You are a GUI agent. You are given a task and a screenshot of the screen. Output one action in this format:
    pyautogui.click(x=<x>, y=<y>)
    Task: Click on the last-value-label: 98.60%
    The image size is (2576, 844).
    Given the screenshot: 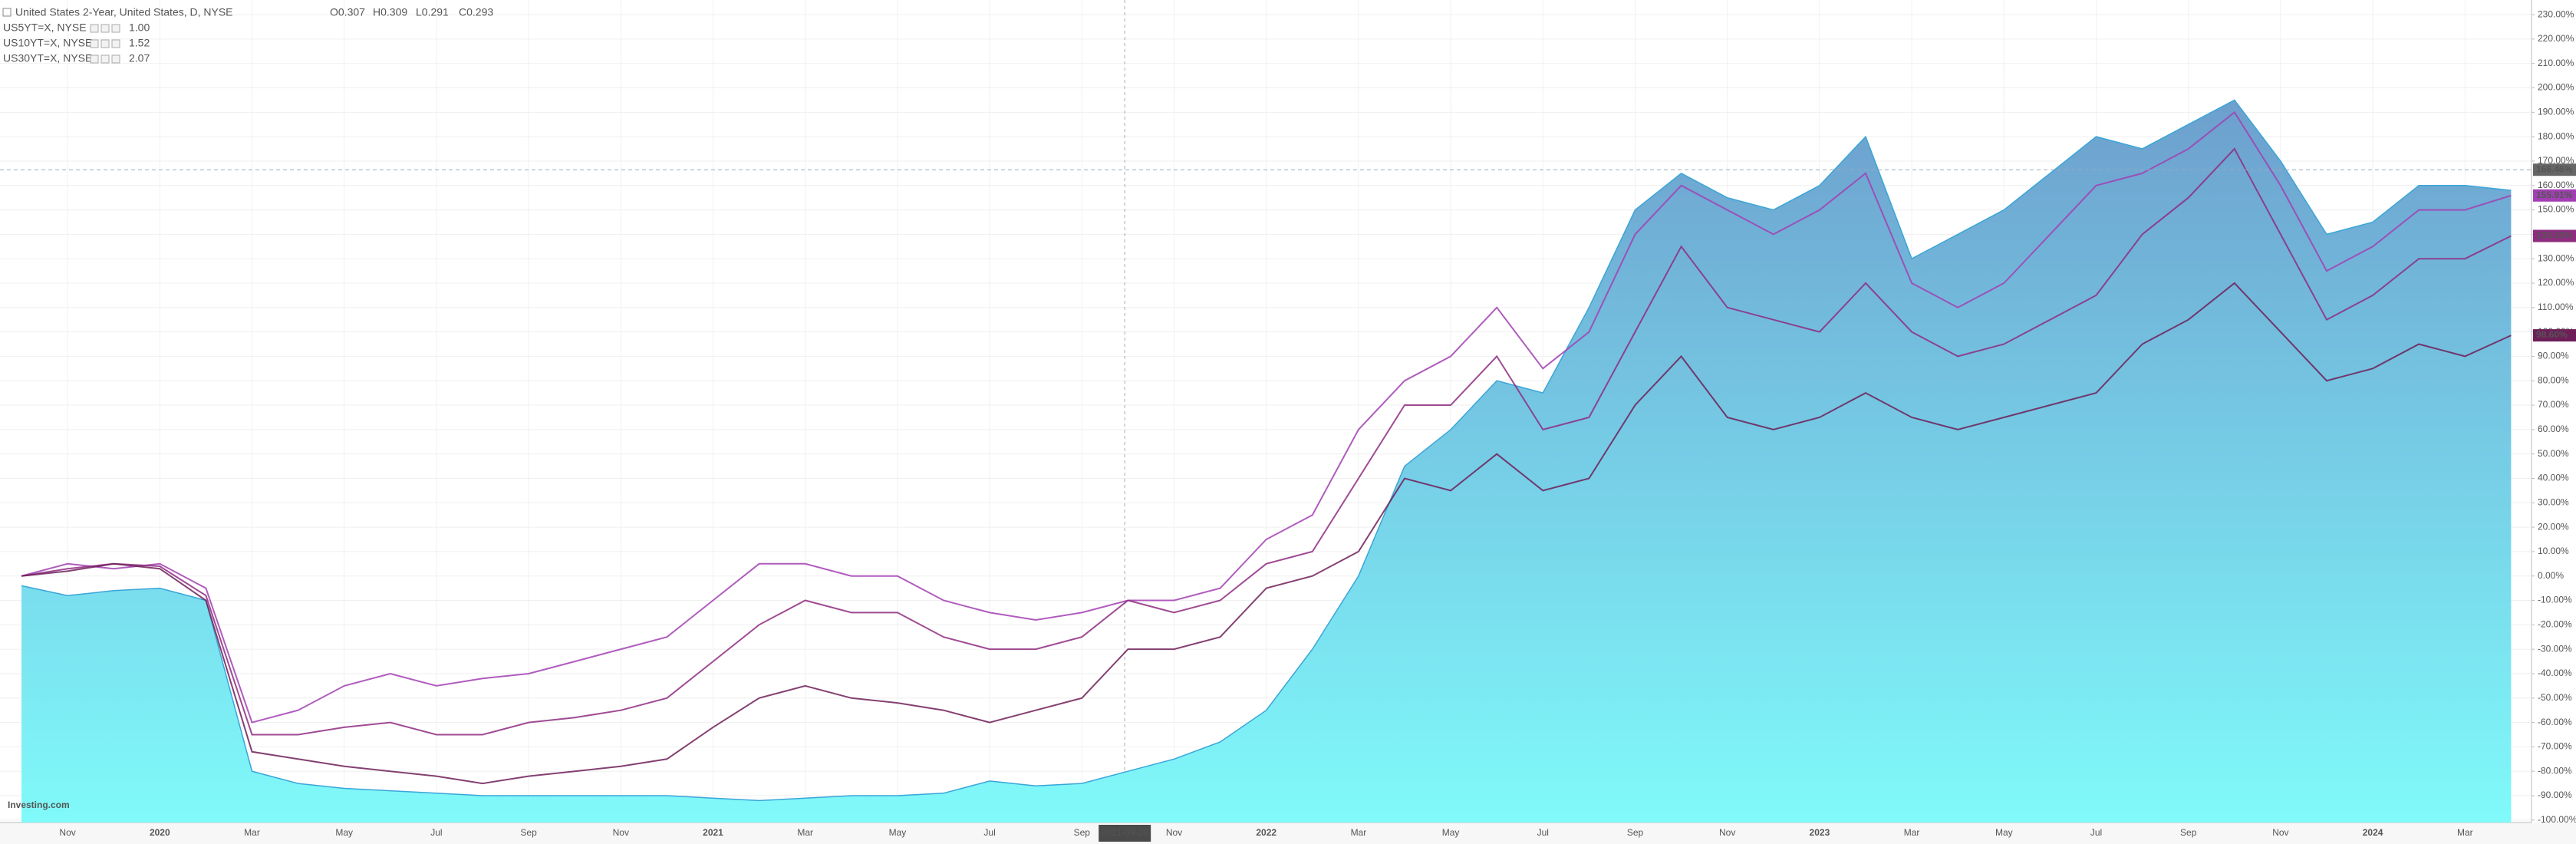 What is the action you would take?
    pyautogui.click(x=2552, y=334)
    